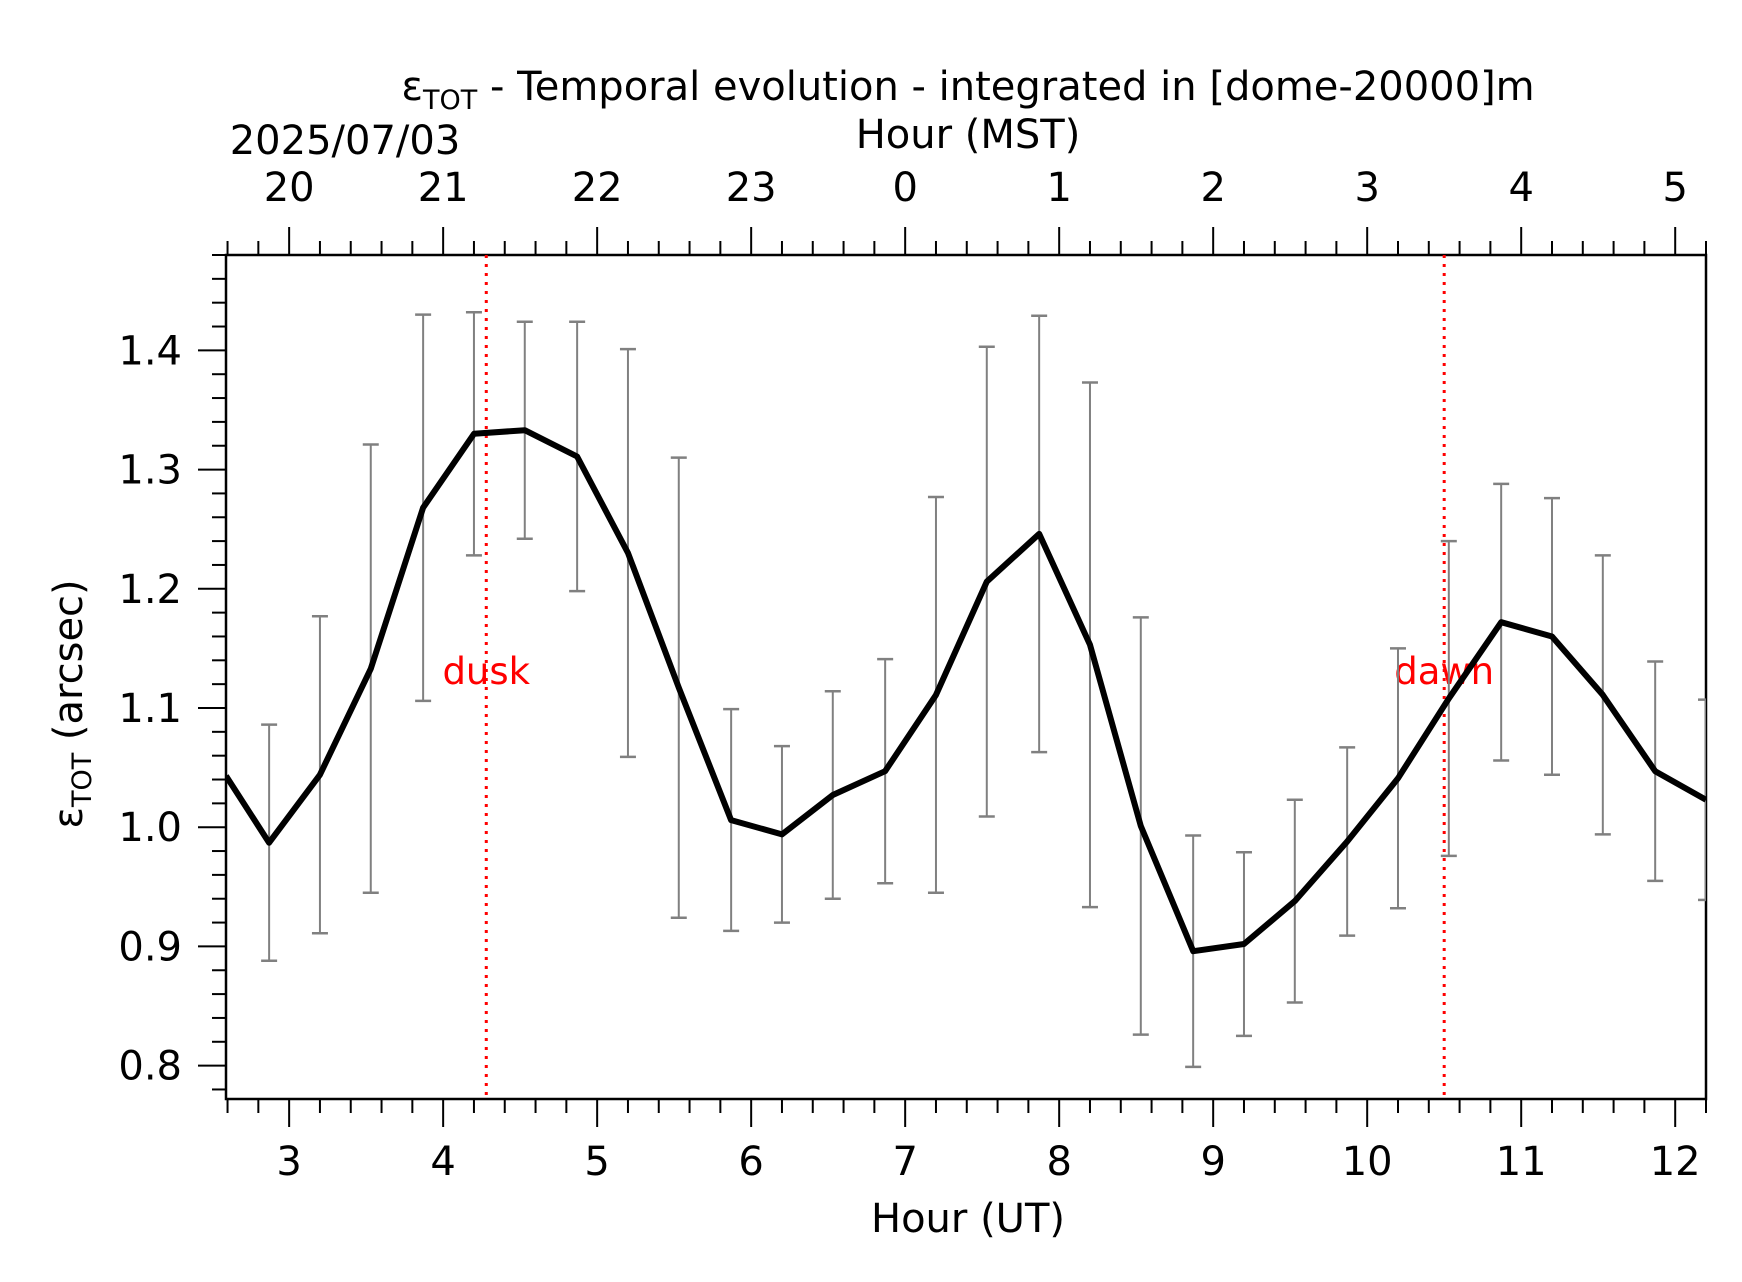 The height and width of the screenshot is (1282, 1742). I want to click on top-tick-label: 4, so click(1520, 188).